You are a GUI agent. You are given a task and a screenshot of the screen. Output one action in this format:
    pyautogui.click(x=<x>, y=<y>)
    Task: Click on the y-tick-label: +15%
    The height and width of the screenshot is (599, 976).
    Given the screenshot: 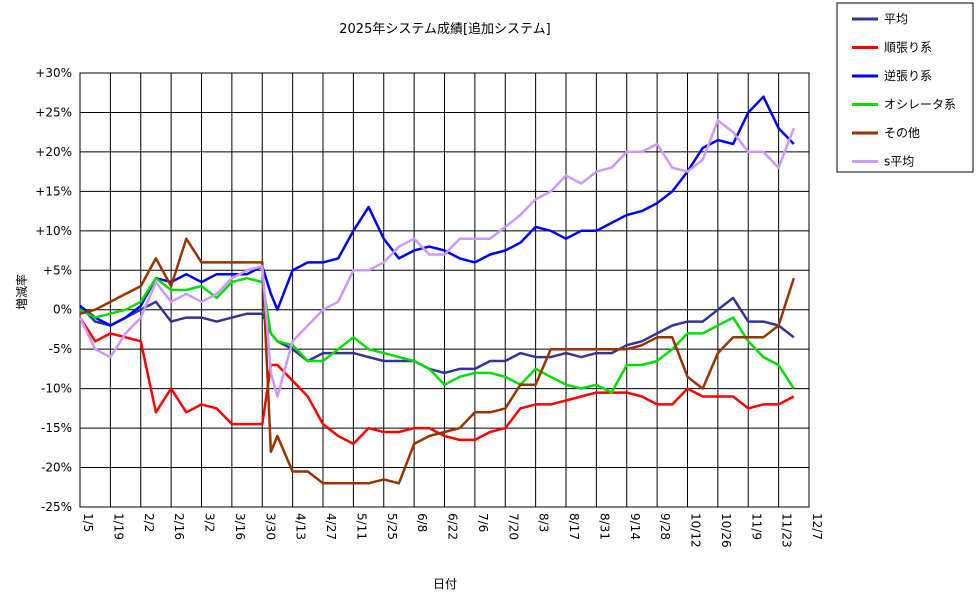 What is the action you would take?
    pyautogui.click(x=53, y=191)
    